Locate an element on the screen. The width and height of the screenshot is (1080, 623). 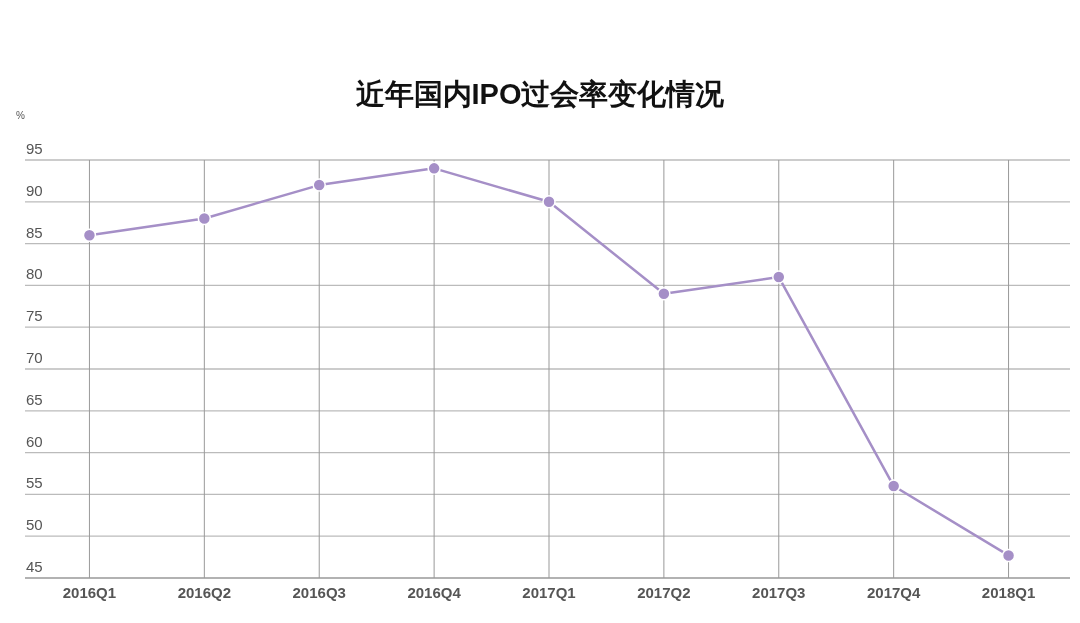
y-tick-label: 75 is located at coordinates (34, 316).